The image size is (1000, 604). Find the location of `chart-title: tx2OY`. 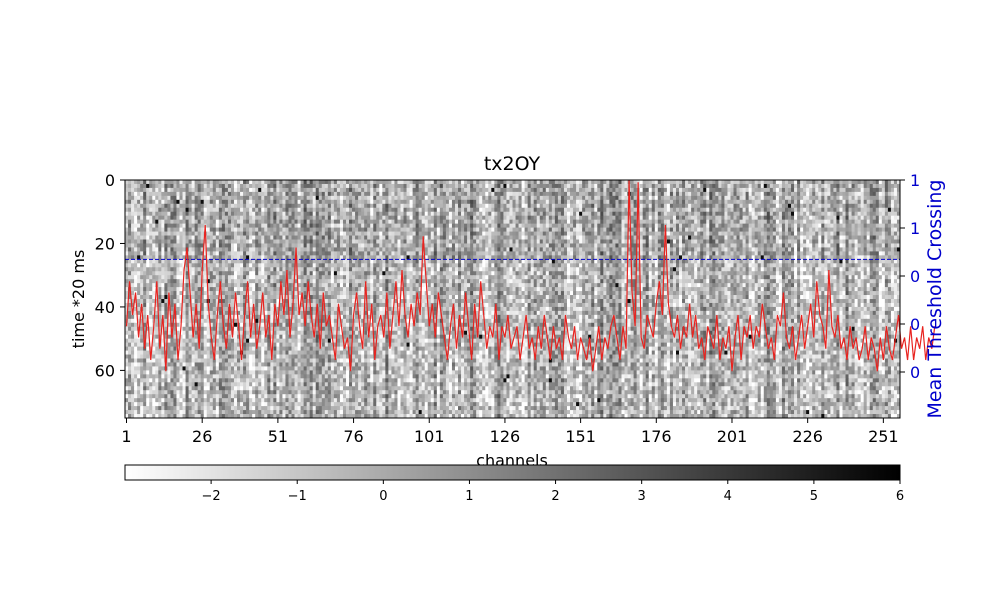

chart-title: tx2OY is located at coordinates (512, 164).